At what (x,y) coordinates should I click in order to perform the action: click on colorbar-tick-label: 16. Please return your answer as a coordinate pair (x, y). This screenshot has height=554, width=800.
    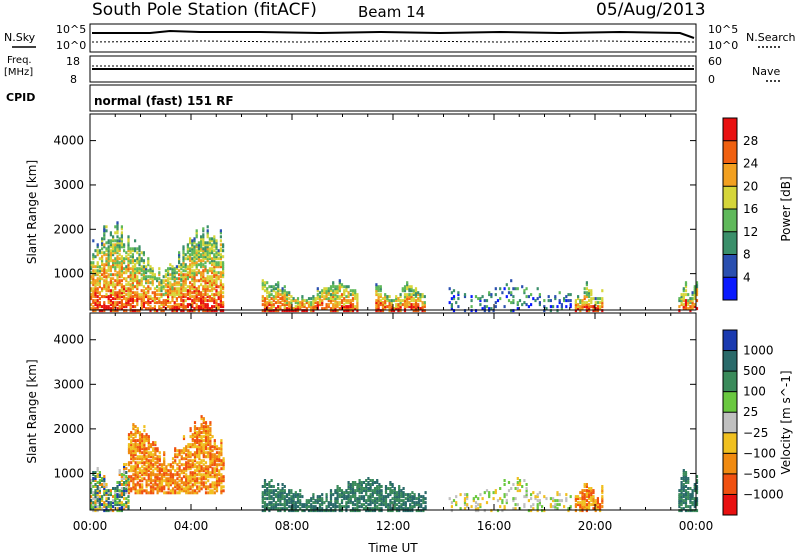
    Looking at the image, I should click on (750, 209).